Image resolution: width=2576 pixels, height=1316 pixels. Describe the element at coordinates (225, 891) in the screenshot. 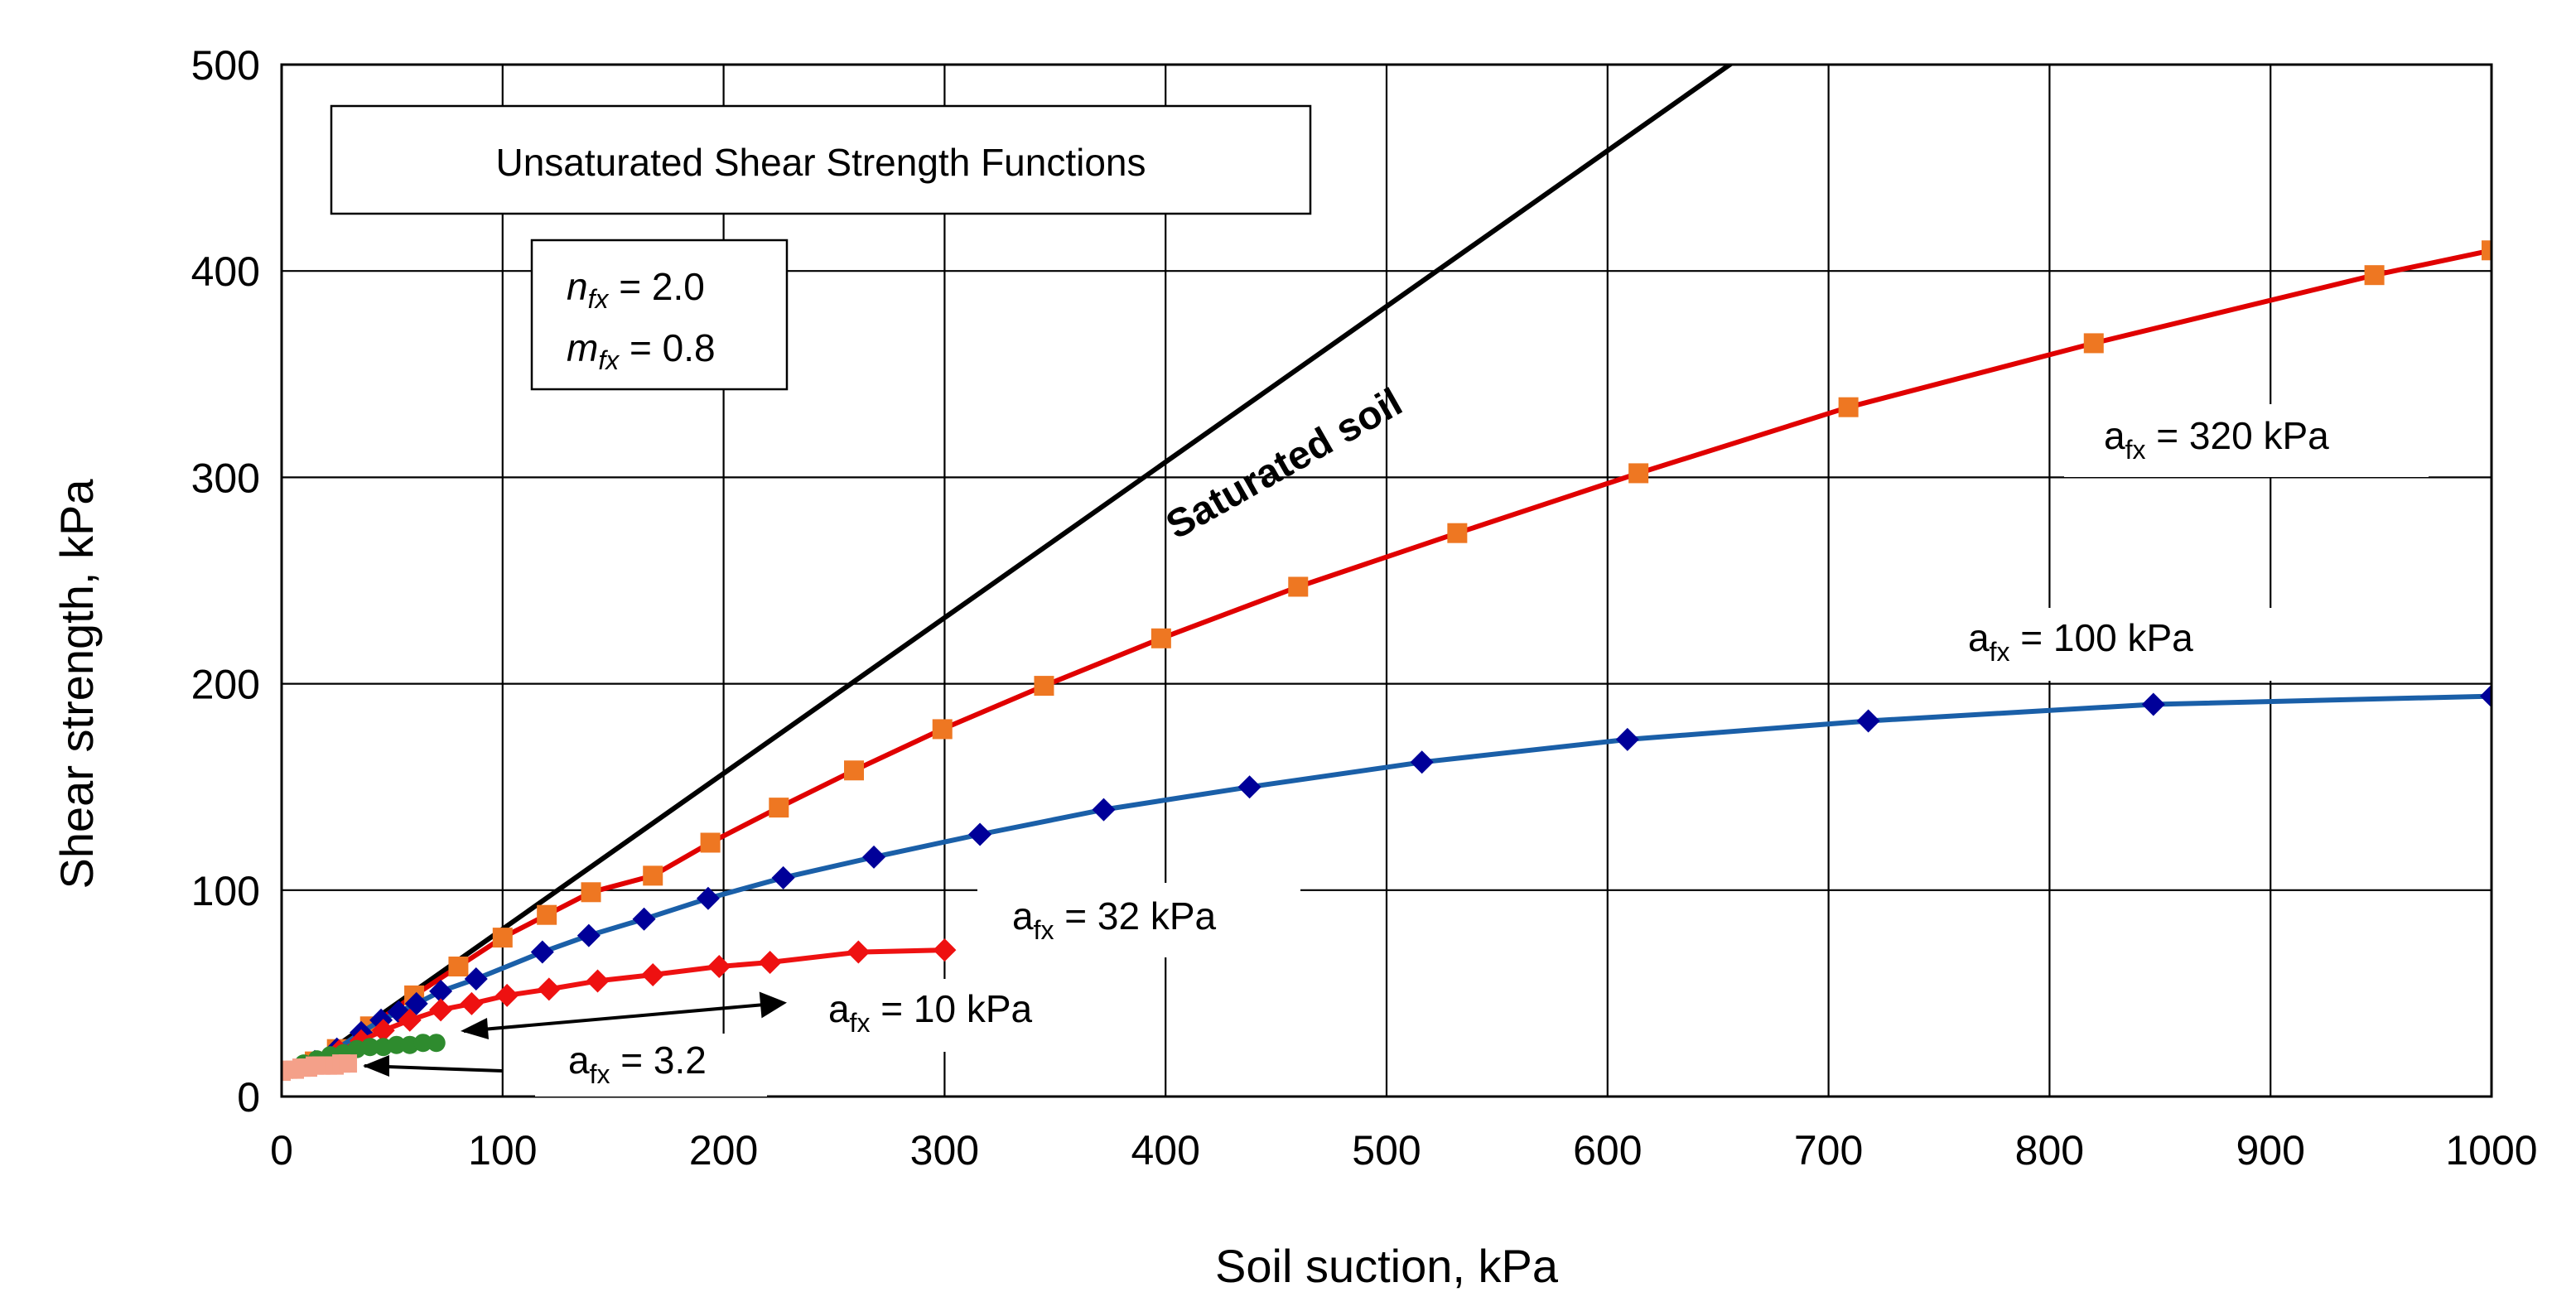

I see `y-tick-label: 100` at that location.